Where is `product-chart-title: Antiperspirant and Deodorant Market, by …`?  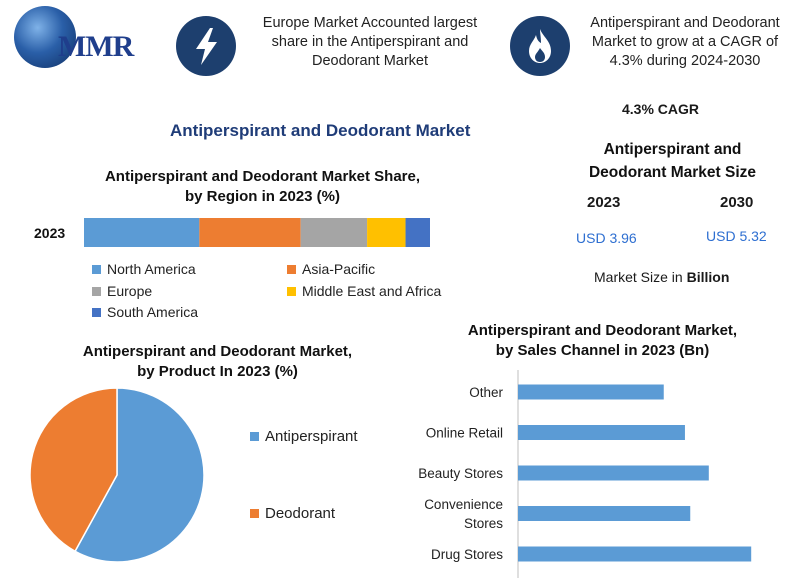 product-chart-title: Antiperspirant and Deodorant Market, by … is located at coordinates (217, 362).